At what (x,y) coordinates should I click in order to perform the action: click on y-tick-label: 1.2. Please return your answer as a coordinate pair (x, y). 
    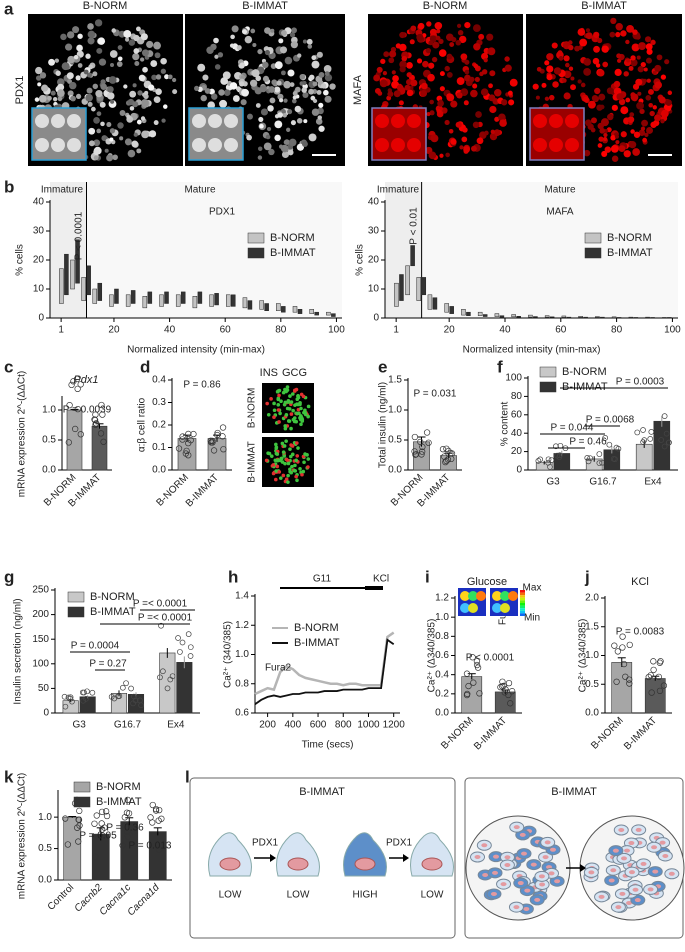
    Looking at the image, I should click on (242, 625).